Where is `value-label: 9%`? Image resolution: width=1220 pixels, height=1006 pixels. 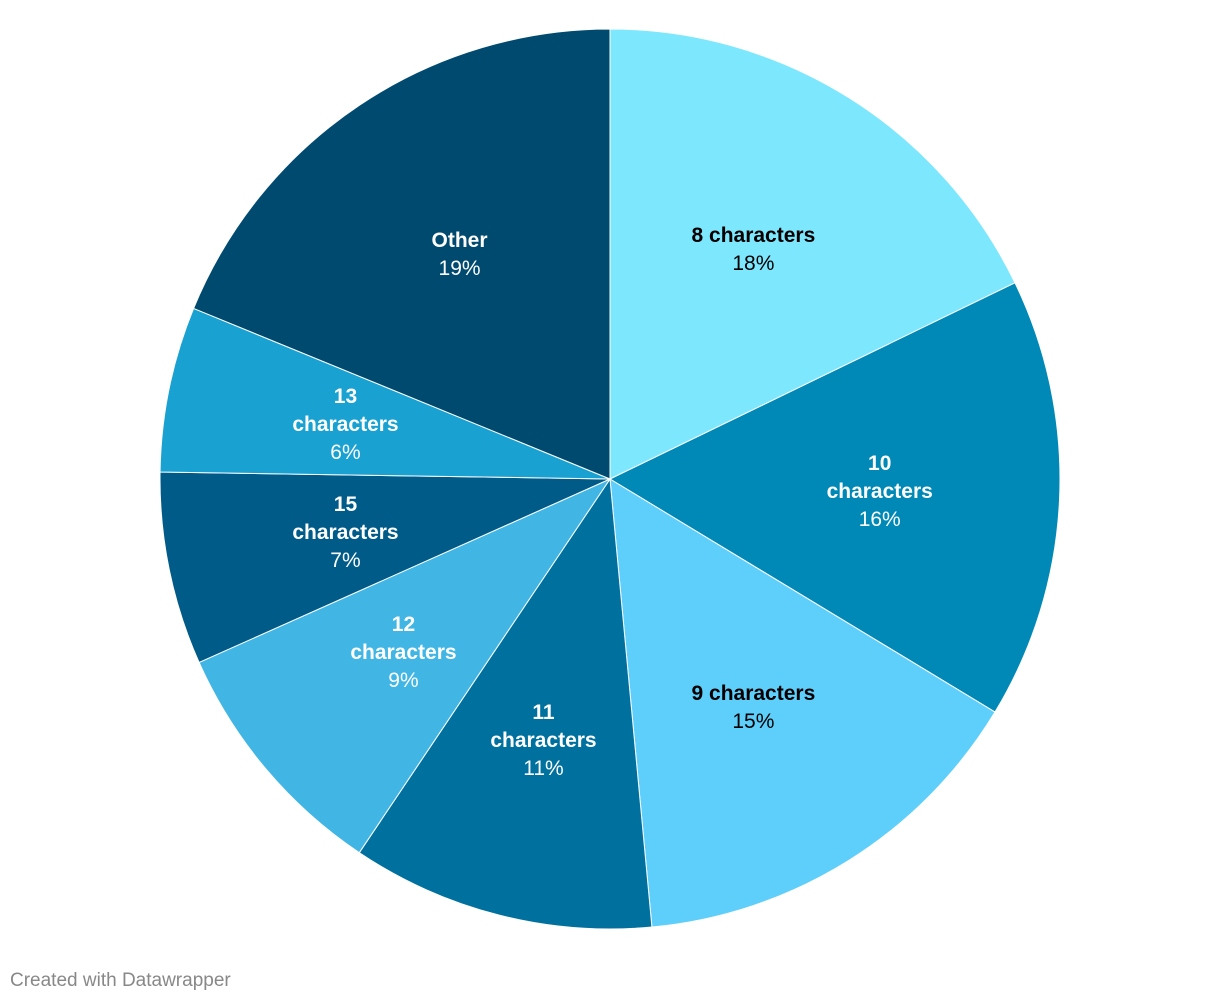 value-label: 9% is located at coordinates (403, 680).